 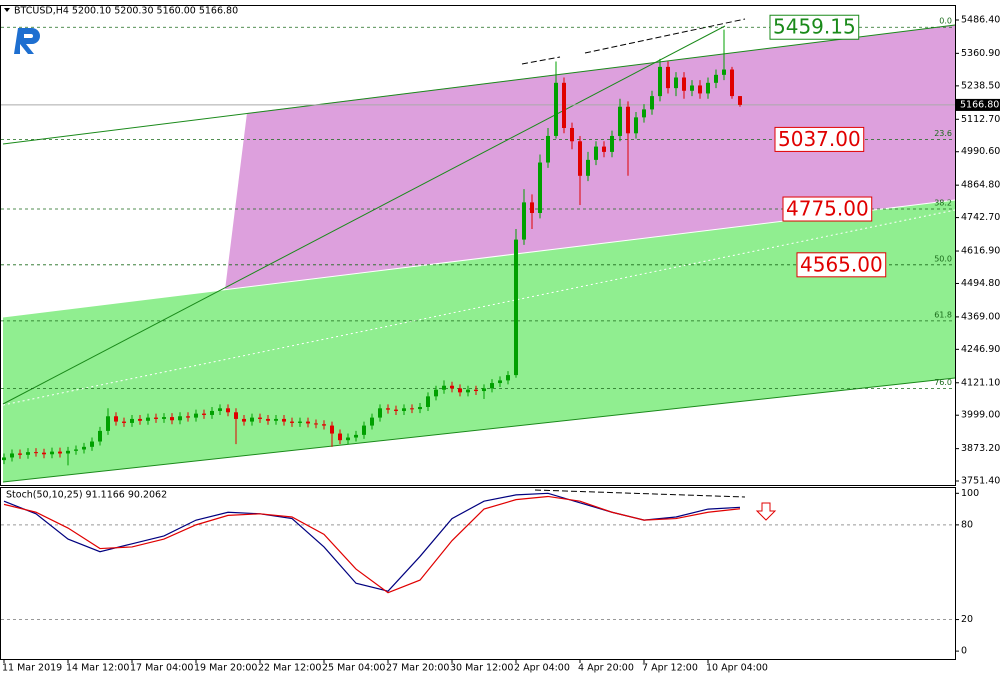 What do you see at coordinates (978, 104) in the screenshot?
I see `last-price-box` at bounding box center [978, 104].